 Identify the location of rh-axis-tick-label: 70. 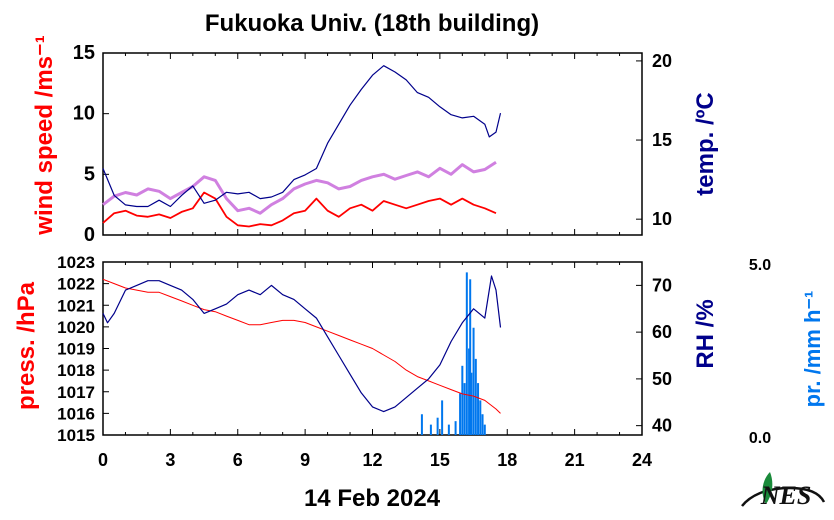
(662, 285).